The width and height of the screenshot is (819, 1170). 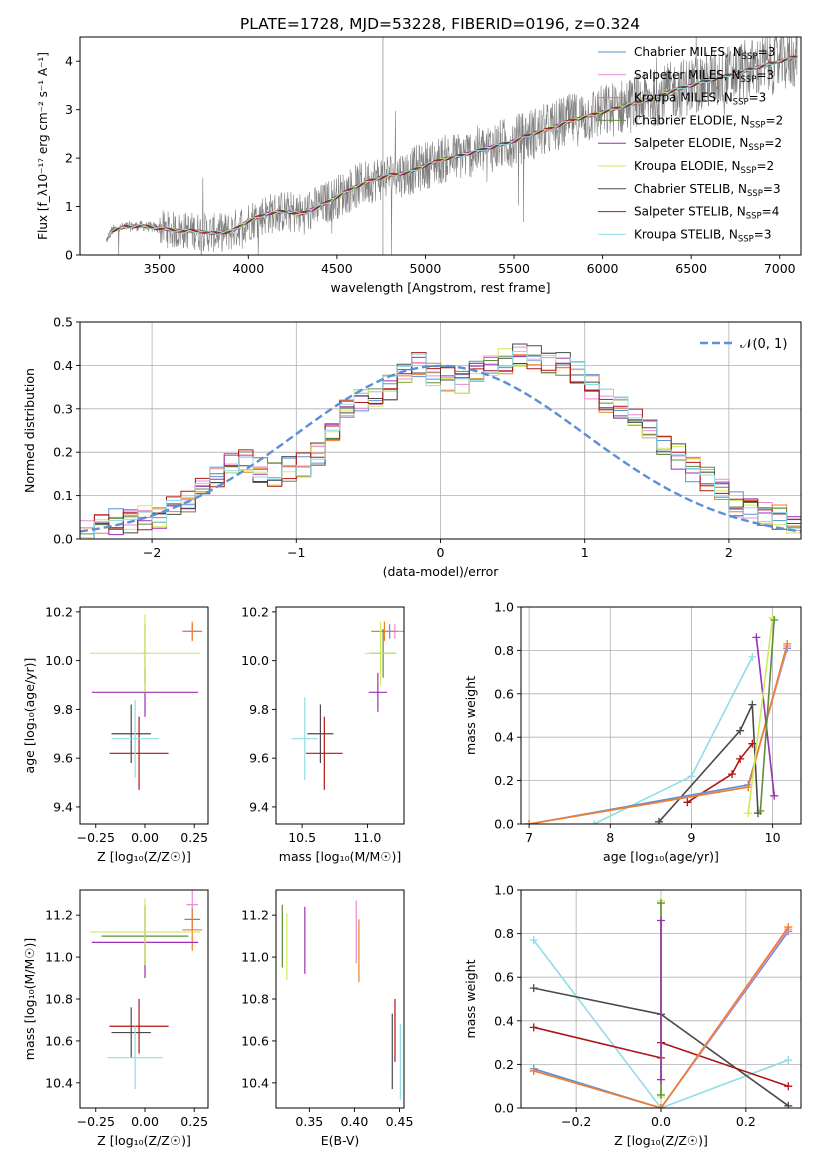 I want to click on x-tick-label: 5000, so click(x=426, y=268).